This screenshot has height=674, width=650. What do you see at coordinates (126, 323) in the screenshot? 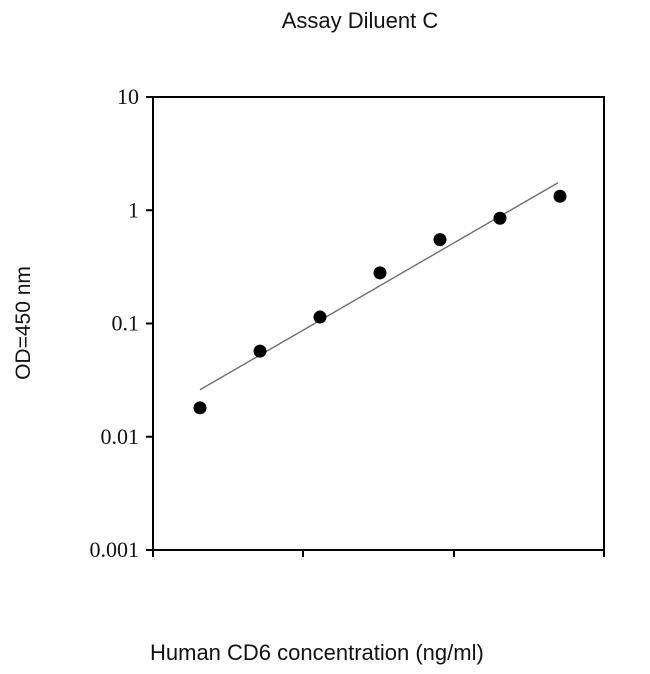
I see `y-tick-label: 0.1` at bounding box center [126, 323].